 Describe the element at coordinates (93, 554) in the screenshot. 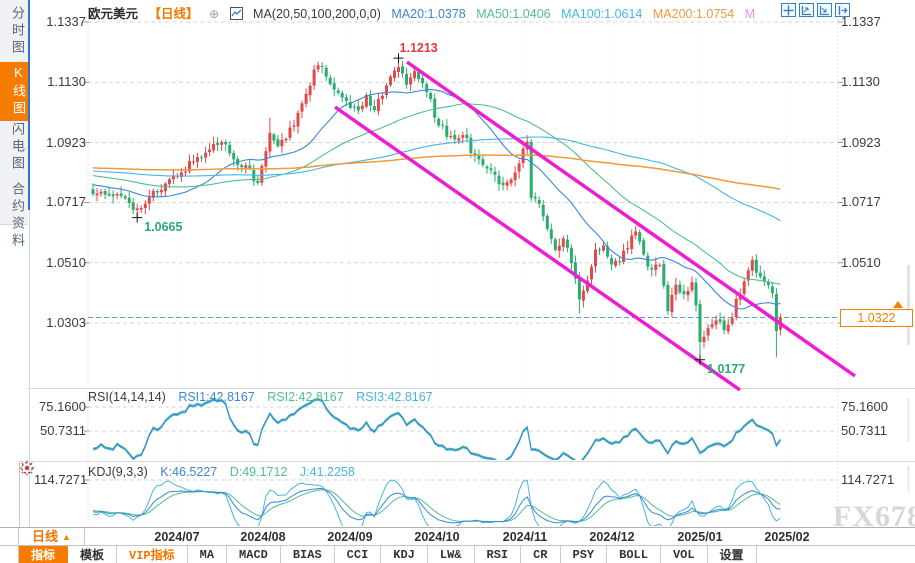

I see `toolbar-button-模板: 模板` at that location.